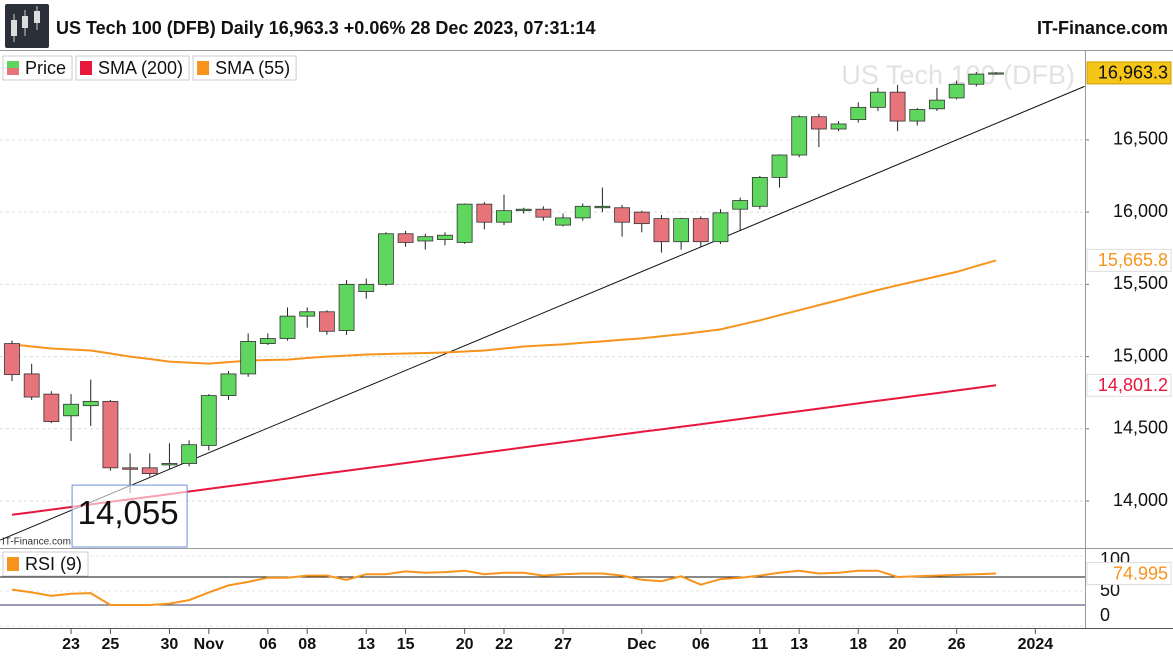  I want to click on legend-item: SMA (200), so click(132, 68).